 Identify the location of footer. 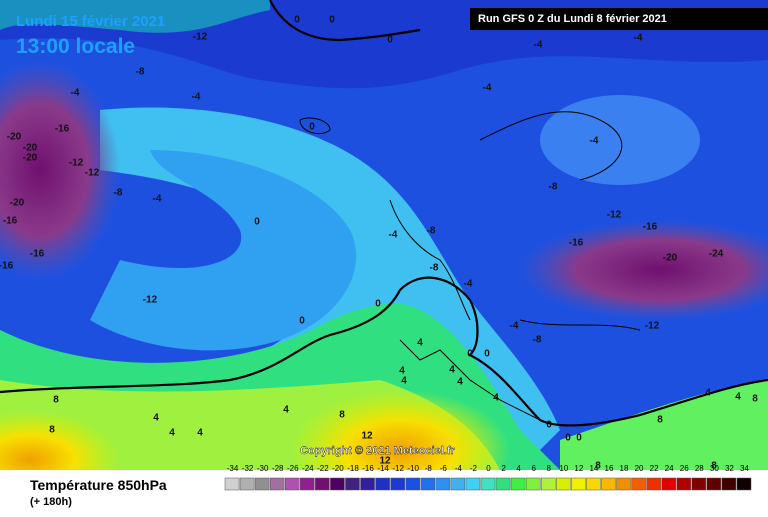
(384, 491).